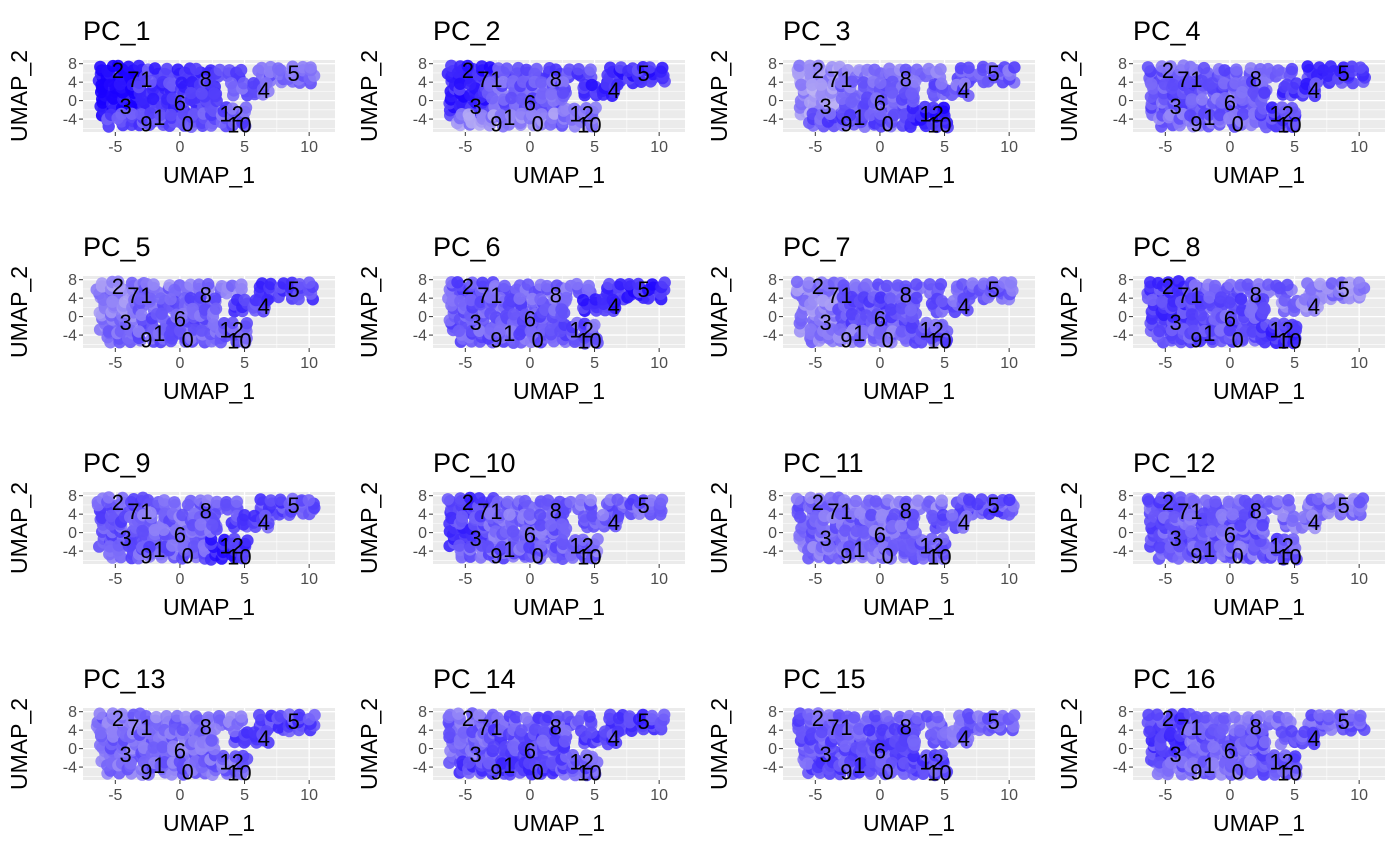 Image resolution: width=1400 pixels, height=865 pixels. Describe the element at coordinates (1174, 463) in the screenshot. I see `panel-title: PC_12` at that location.